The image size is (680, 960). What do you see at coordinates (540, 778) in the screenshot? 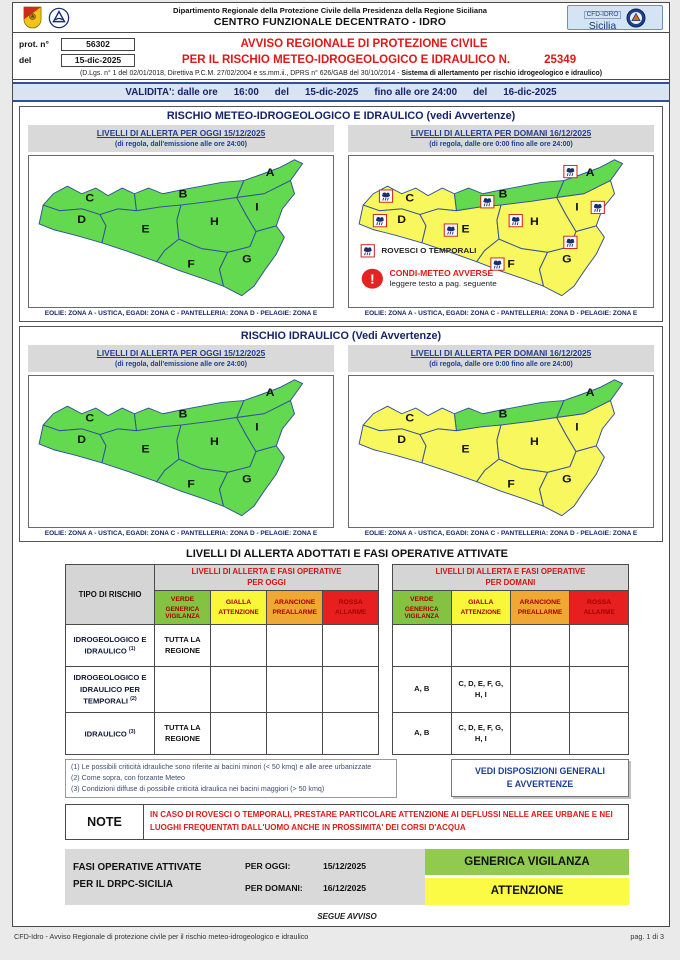
I see `vedi-disposizioni-button: VEDI DISPOSIZIONI GENERALI E AVVERTENZE` at bounding box center [540, 778].